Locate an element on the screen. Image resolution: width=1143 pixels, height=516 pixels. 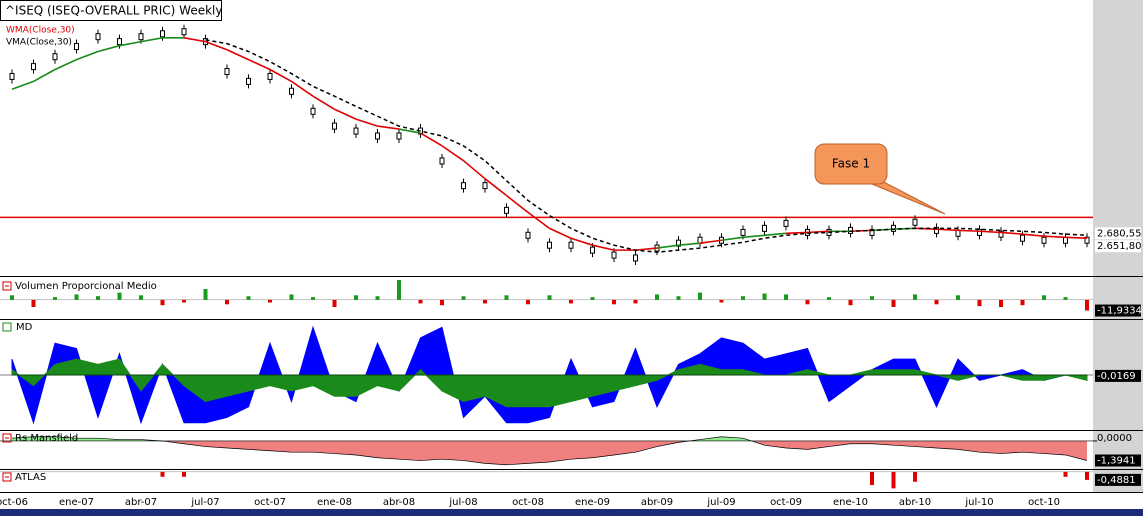
x-tick-label: ene-07 is located at coordinates (76, 502).